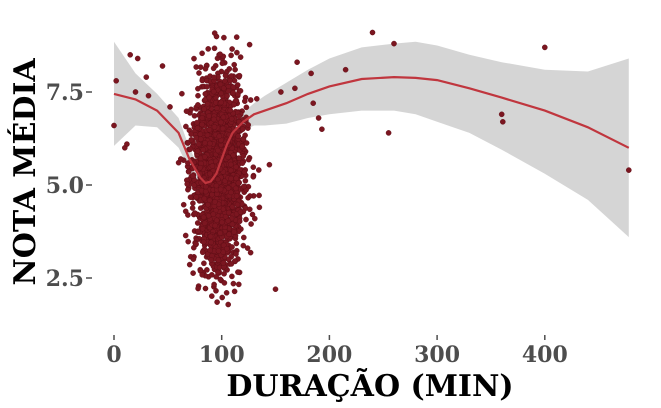 Image resolution: width=661 pixels, height=408 pixels. I want to click on y-tick-label: 5.0, so click(65, 186).